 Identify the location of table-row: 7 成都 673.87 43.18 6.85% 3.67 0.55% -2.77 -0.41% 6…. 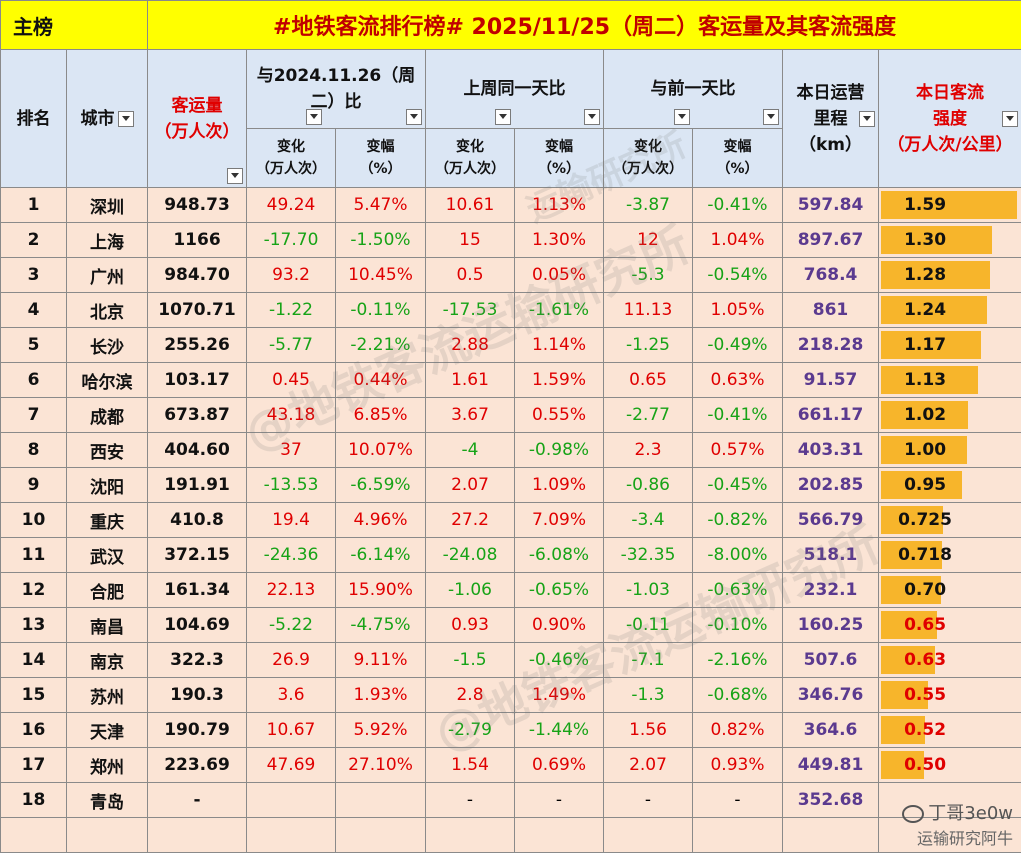
(510, 415).